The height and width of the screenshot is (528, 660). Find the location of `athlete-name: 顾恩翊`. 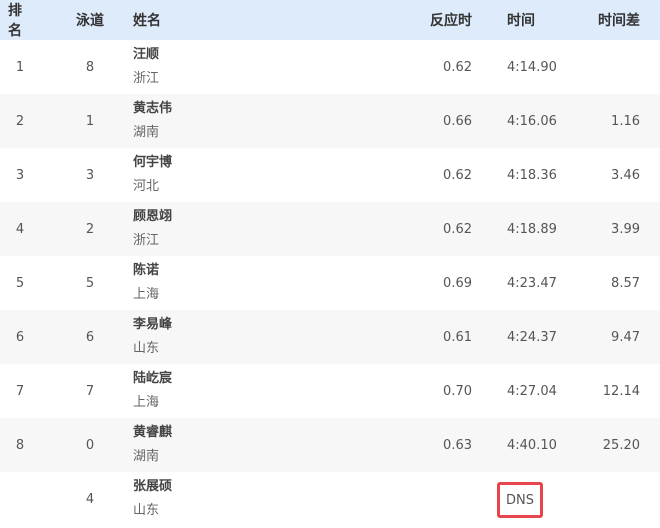

athlete-name: 顾恩翊 is located at coordinates (153, 216).